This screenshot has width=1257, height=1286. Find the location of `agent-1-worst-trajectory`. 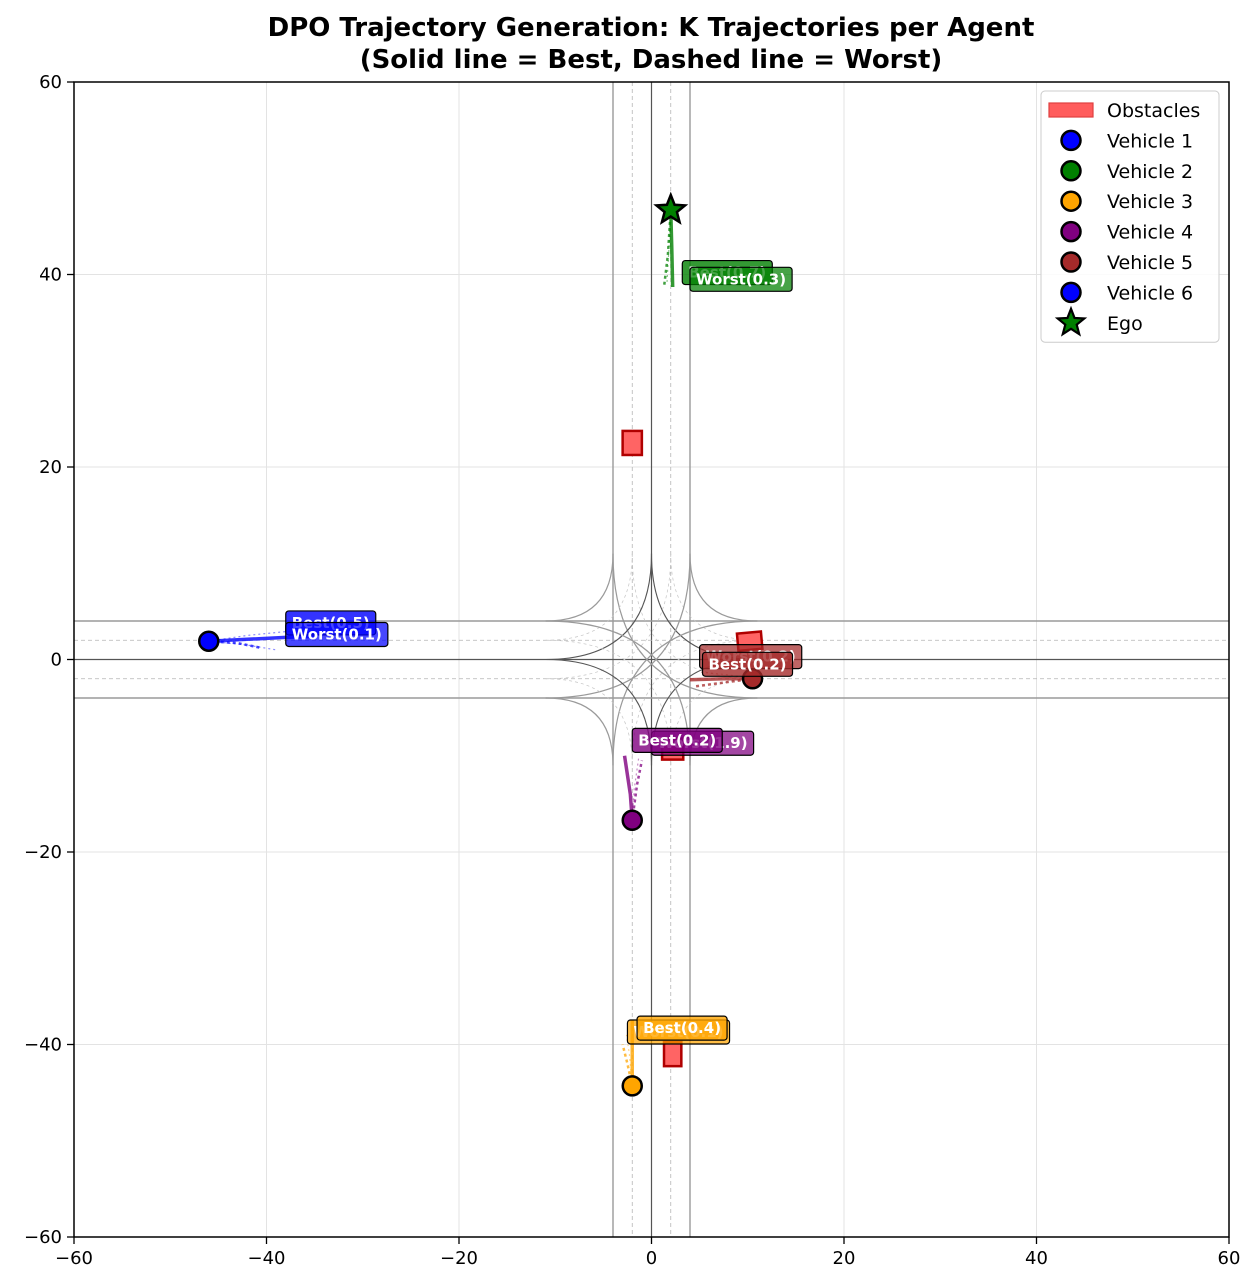

agent-1-worst-trajectory is located at coordinates (667, 248).